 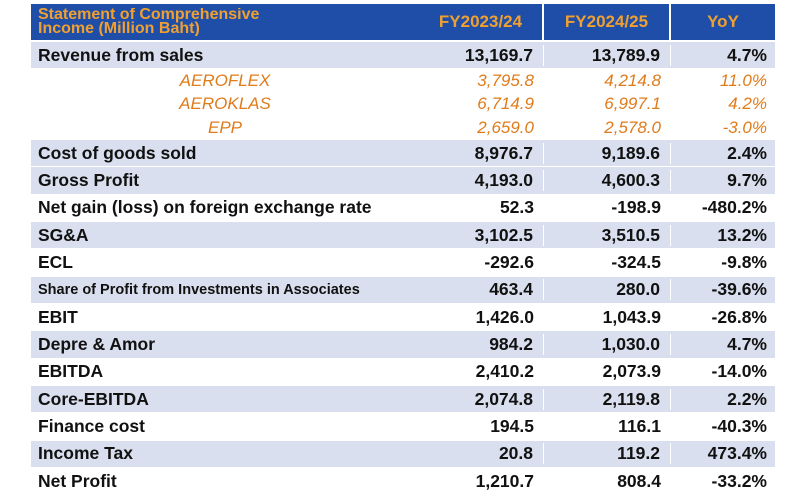 What do you see at coordinates (481, 399) in the screenshot?
I see `row-fy2023: 2,074.8` at bounding box center [481, 399].